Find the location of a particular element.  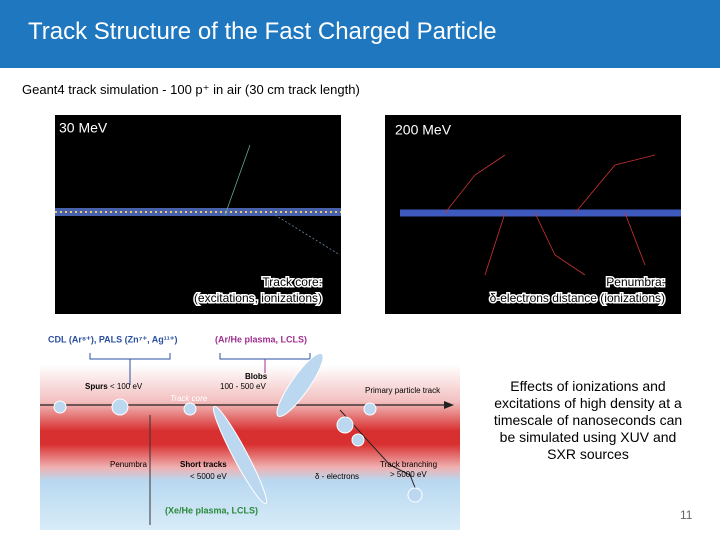

label: Blobs is located at coordinates (256, 376).